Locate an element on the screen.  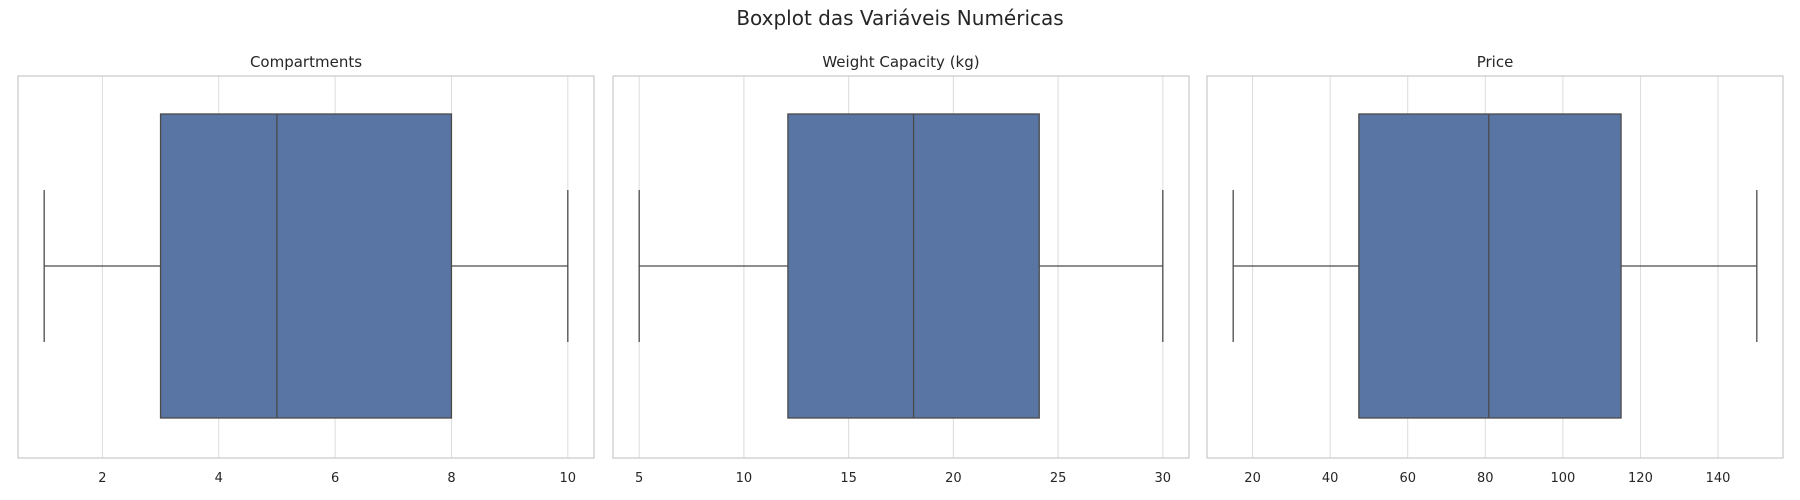
figure-title: Boxplot das Variáveis Numéricas is located at coordinates (900, 18).